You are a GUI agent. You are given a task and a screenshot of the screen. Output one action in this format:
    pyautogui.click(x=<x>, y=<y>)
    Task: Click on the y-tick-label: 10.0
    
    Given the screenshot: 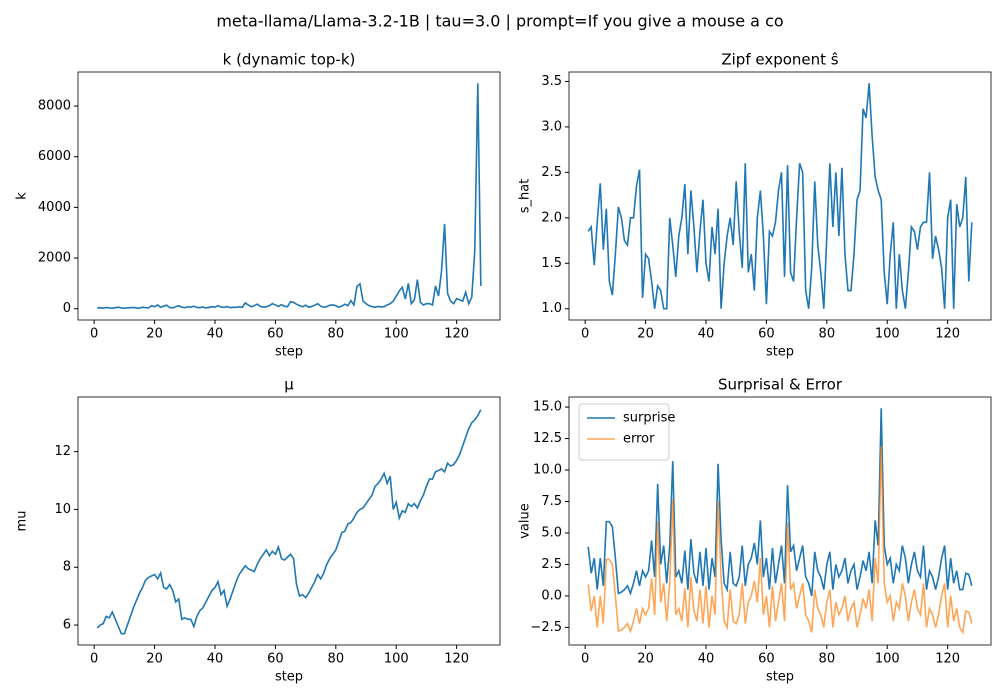 What is the action you would take?
    pyautogui.click(x=547, y=470)
    